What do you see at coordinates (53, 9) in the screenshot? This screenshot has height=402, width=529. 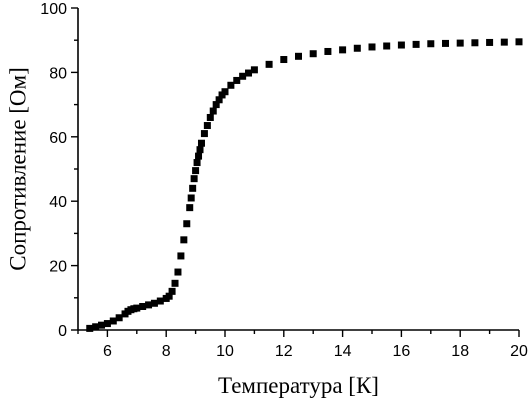 I see `y-tick-label: 100` at bounding box center [53, 9].